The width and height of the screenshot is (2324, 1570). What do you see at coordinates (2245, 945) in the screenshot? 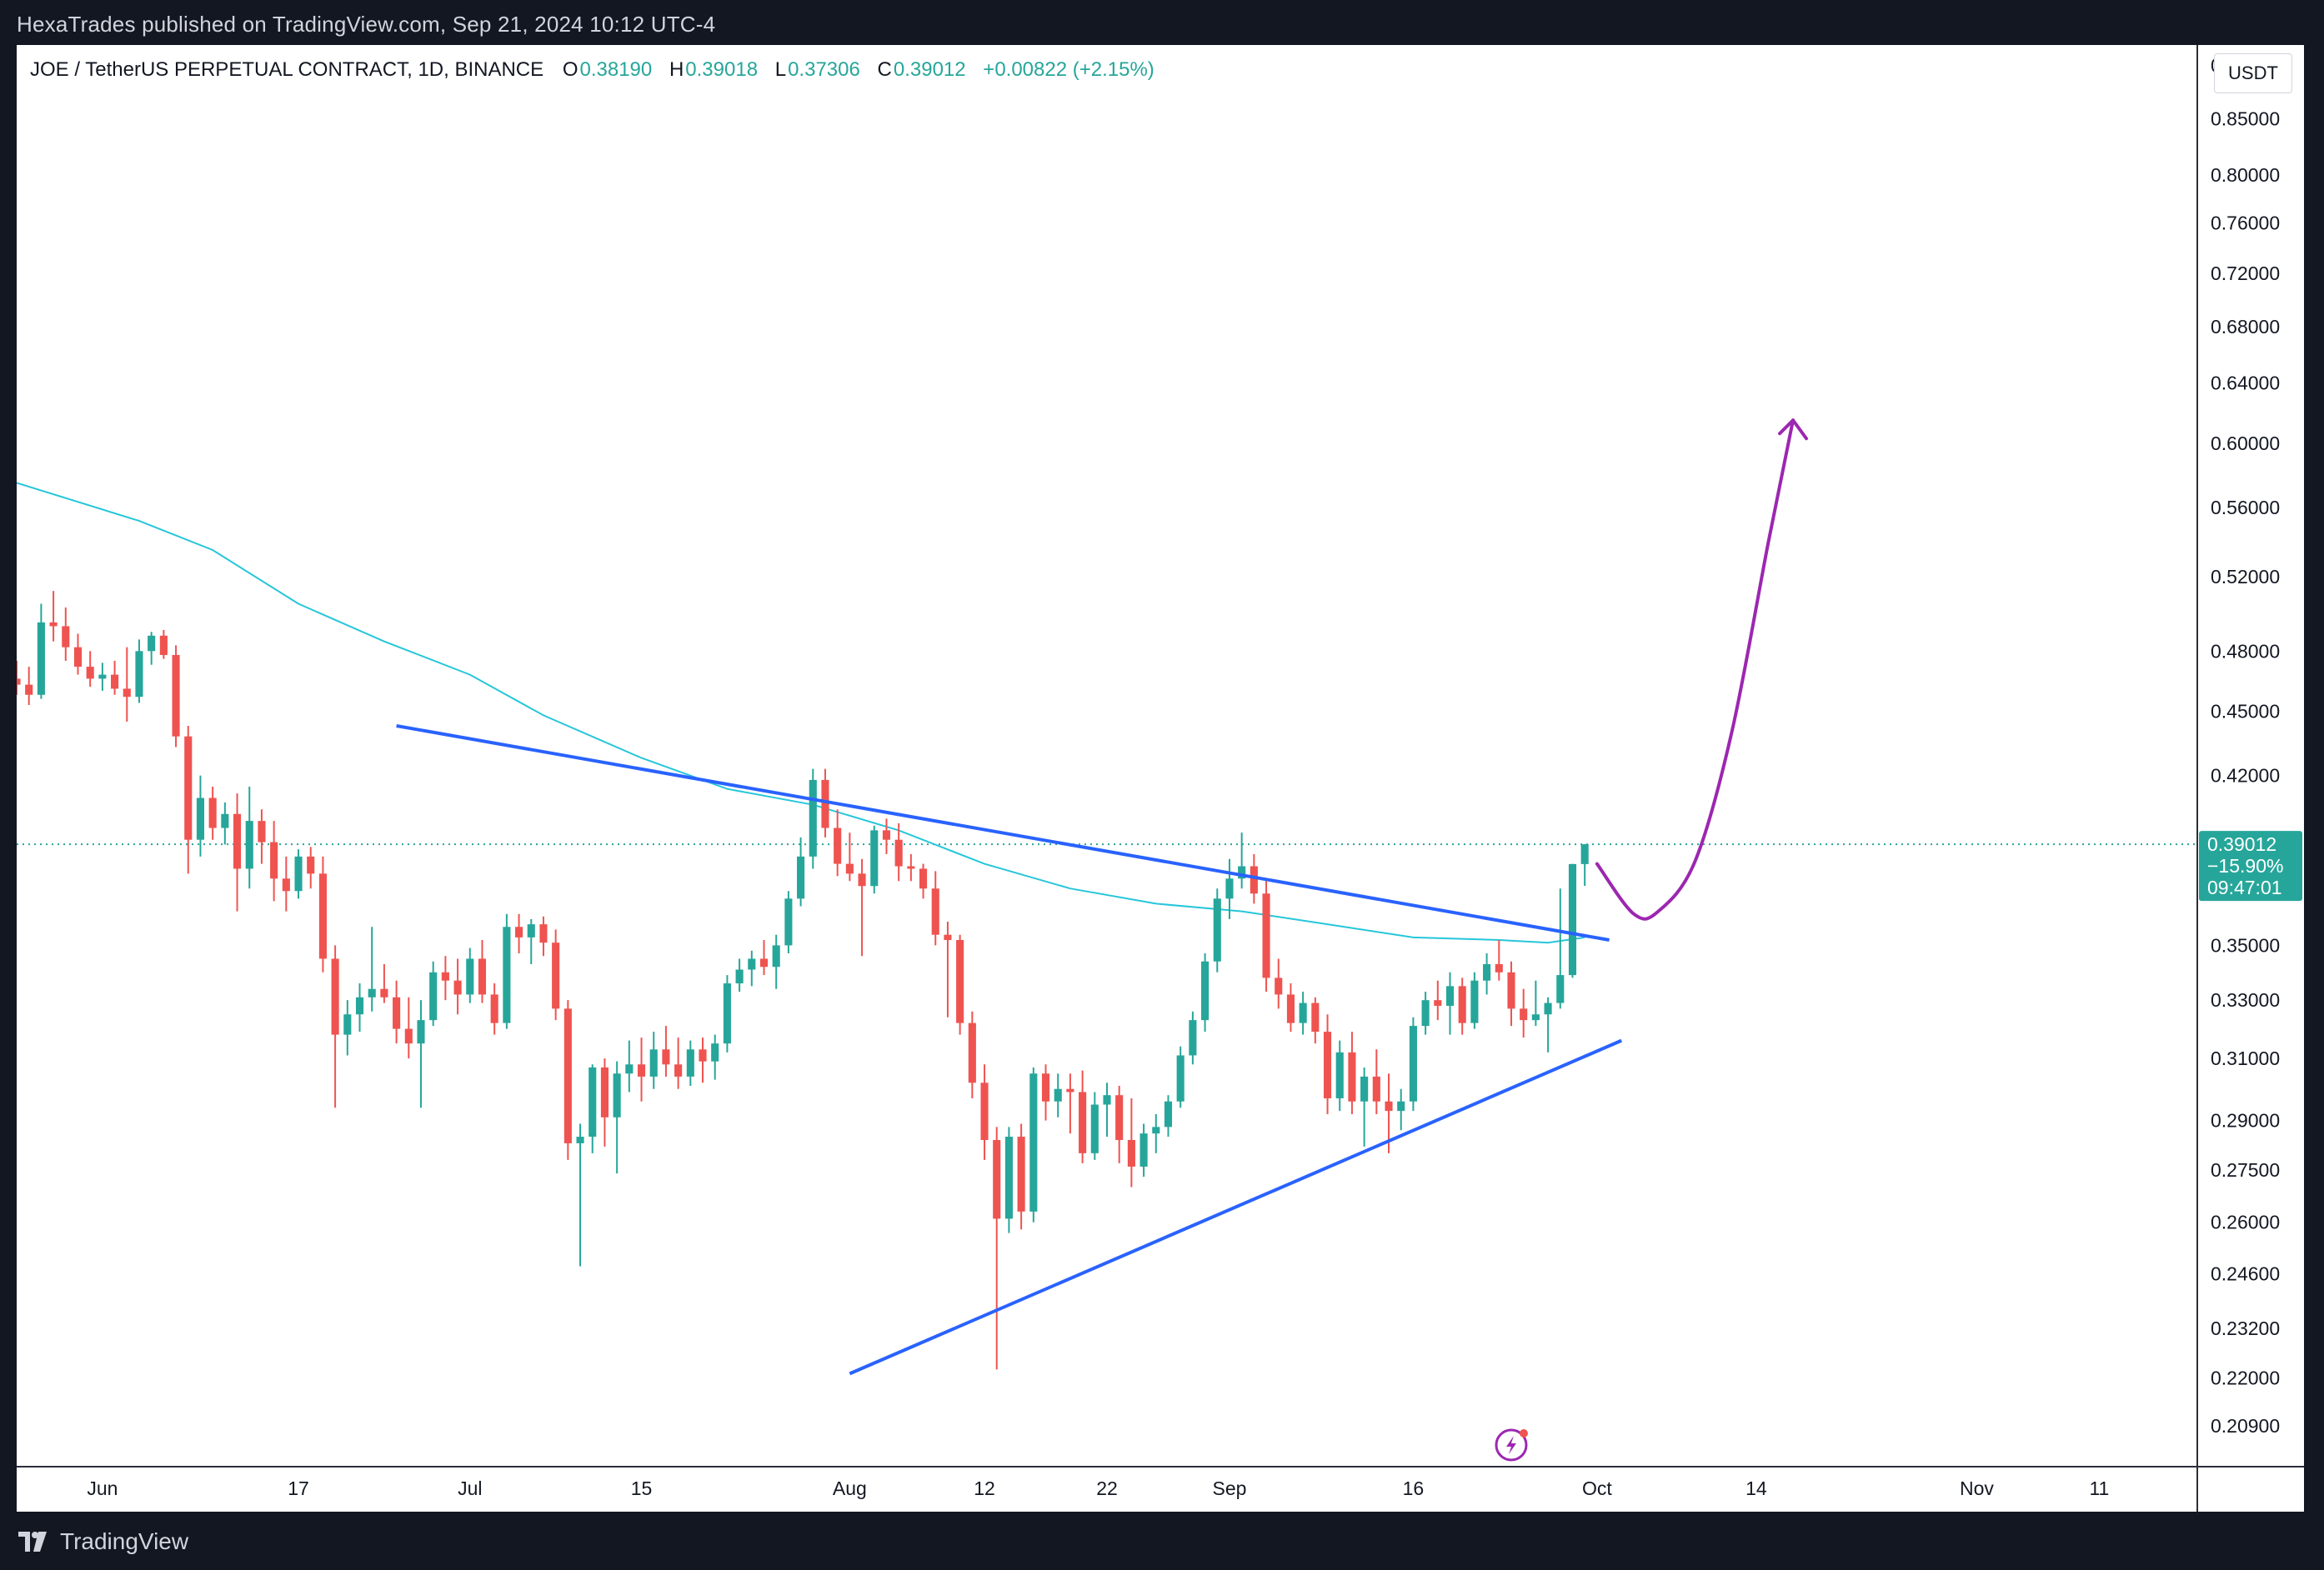
I see `price-tick-label: 0.35000` at bounding box center [2245, 945].